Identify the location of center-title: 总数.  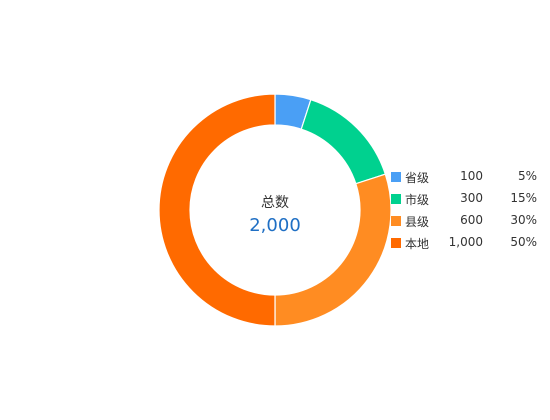
(275, 203).